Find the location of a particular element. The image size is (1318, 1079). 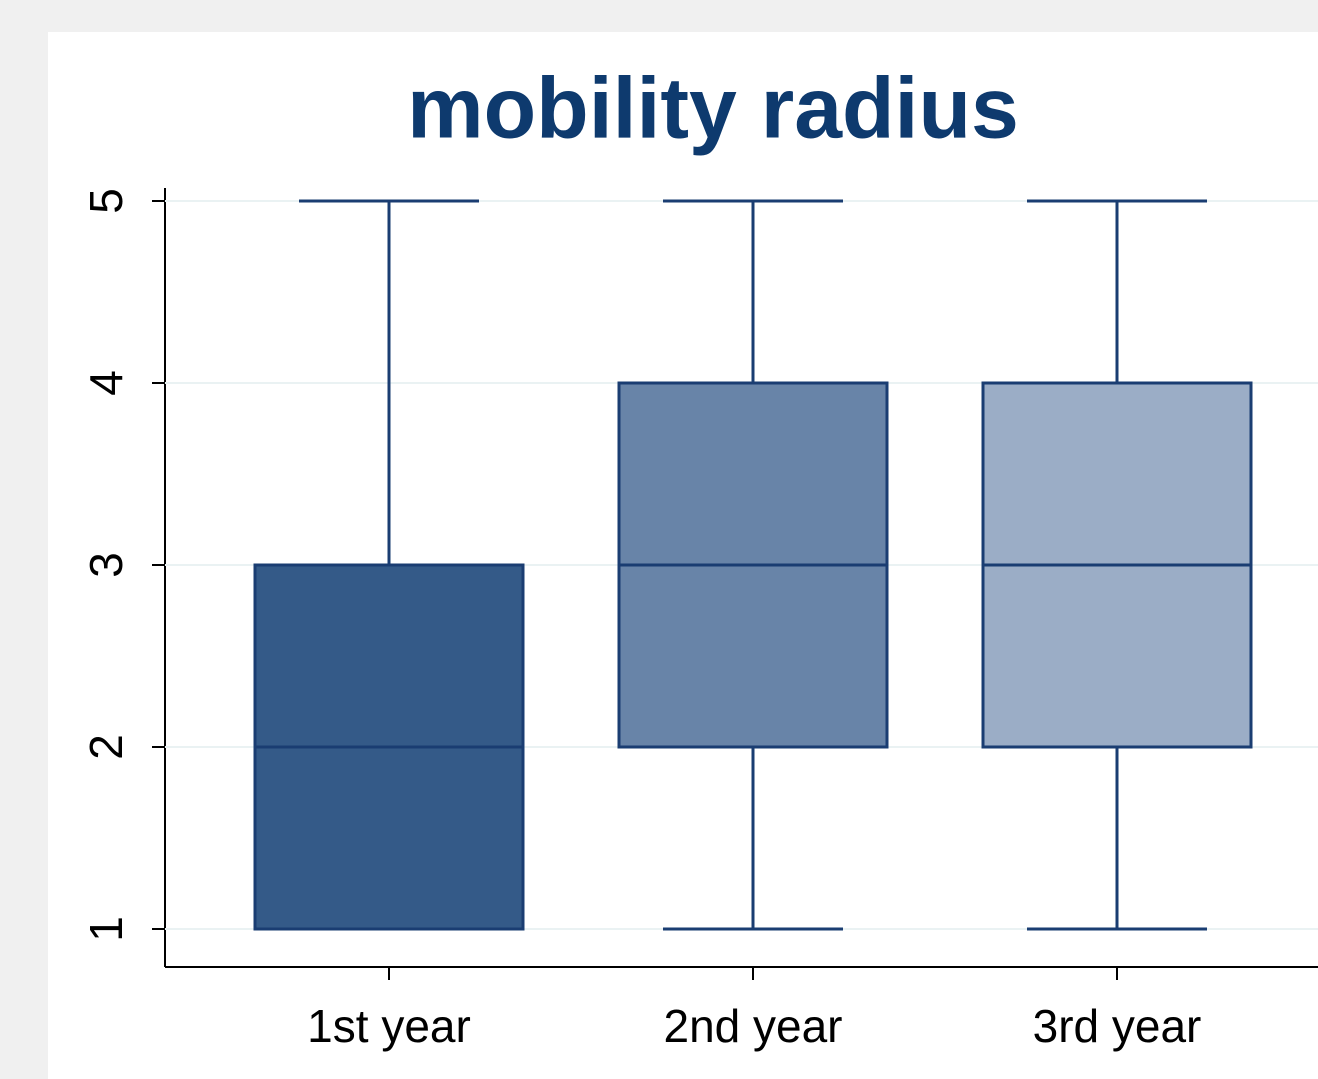

x-tick-label: 1st year is located at coordinates (389, 1026).